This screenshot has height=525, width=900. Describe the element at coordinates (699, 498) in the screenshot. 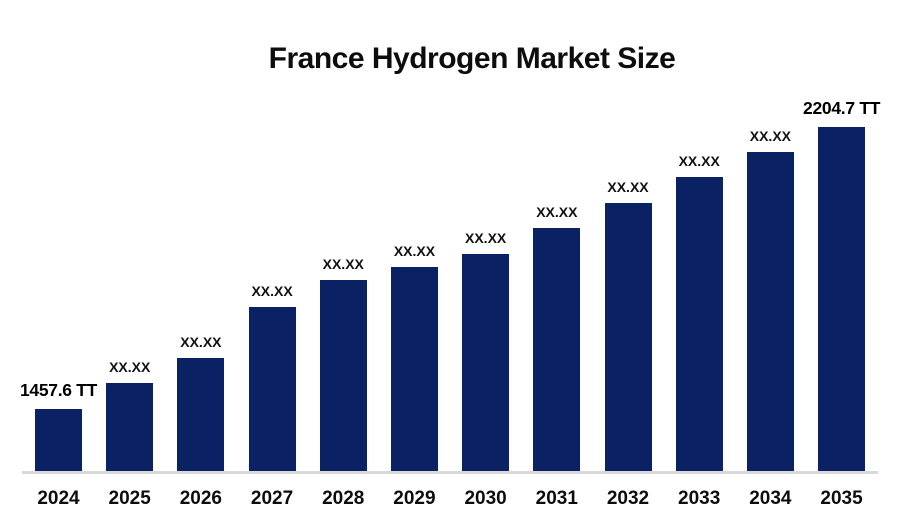

I see `x-axis-tick-label: 2033` at that location.